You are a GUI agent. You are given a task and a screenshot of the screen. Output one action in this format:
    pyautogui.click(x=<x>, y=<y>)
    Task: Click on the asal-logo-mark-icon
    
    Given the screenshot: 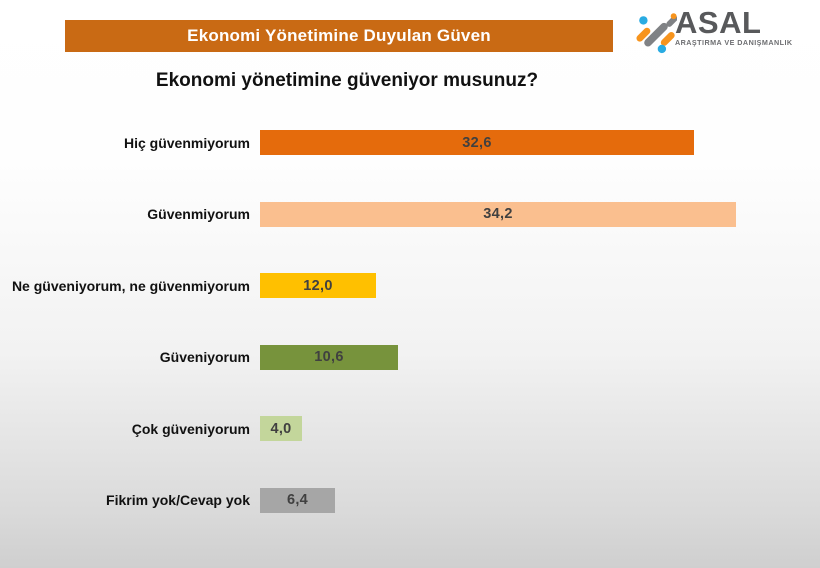 What is the action you would take?
    pyautogui.click(x=656, y=33)
    